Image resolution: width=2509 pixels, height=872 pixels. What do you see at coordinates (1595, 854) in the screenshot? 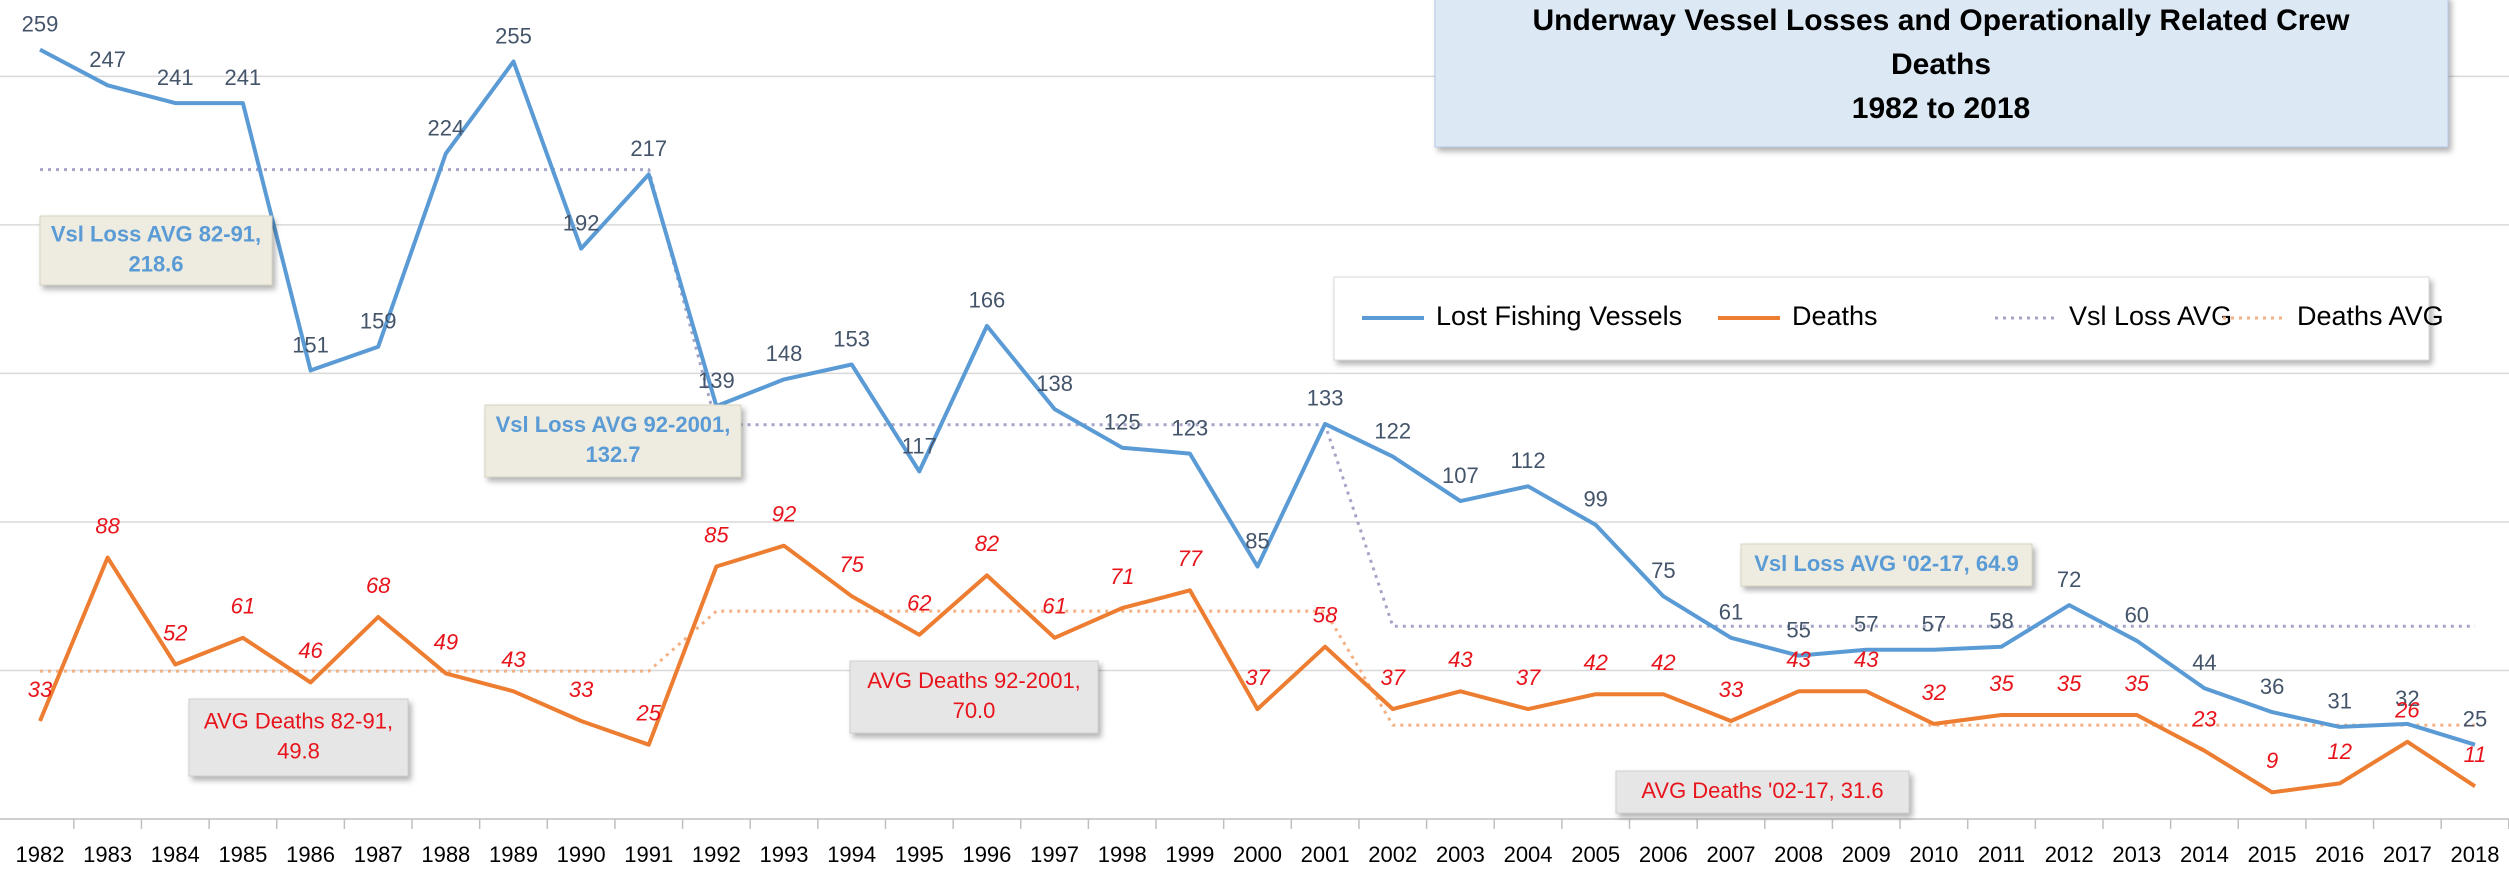
I see `x-tick-label: 2005` at bounding box center [1595, 854].